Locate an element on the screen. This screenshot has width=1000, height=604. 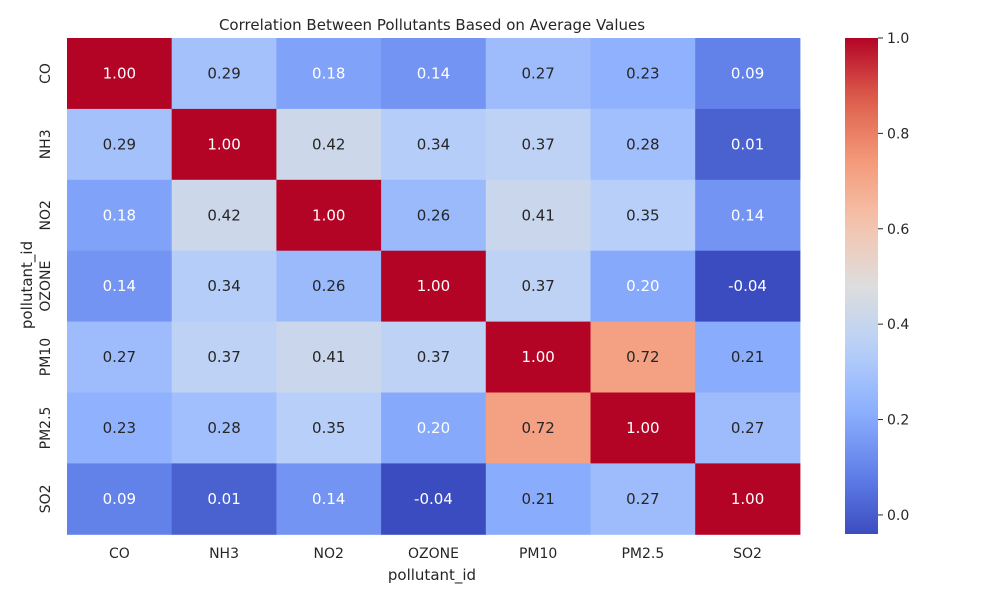
x-tick-label: NH3 is located at coordinates (224, 554).